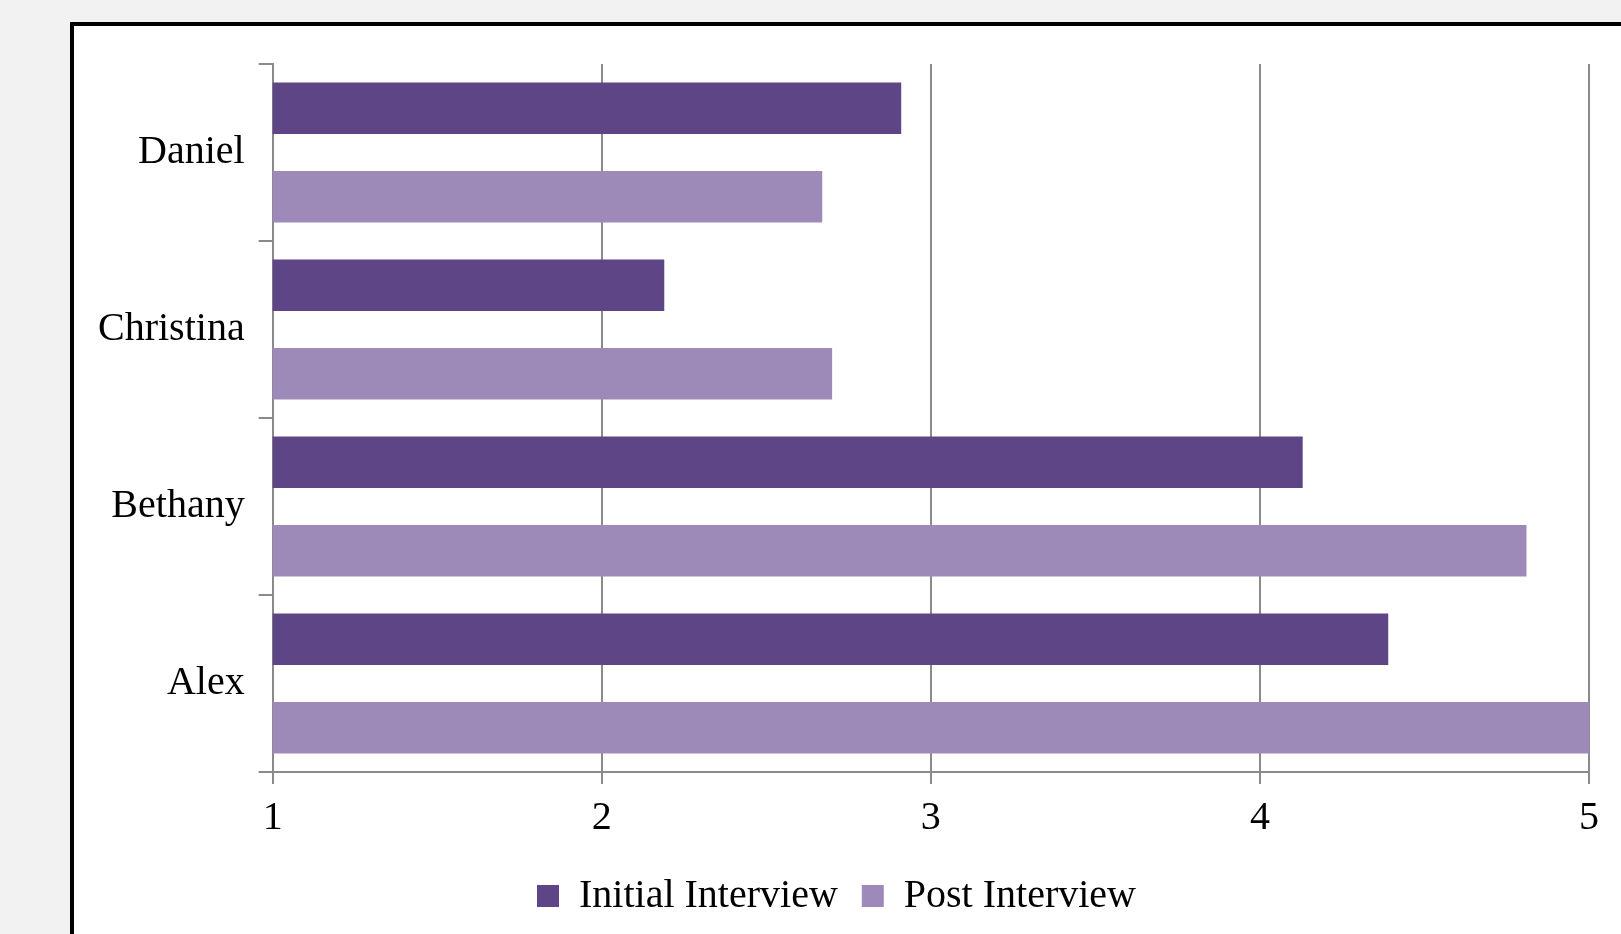 The height and width of the screenshot is (934, 1621). I want to click on x-tick-label: 5, so click(1589, 815).